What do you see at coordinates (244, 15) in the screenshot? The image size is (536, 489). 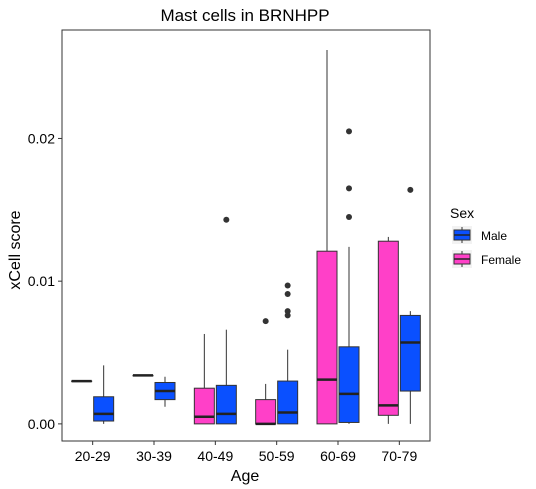 I see `chart-title: Mast cells in BRNHPP` at bounding box center [244, 15].